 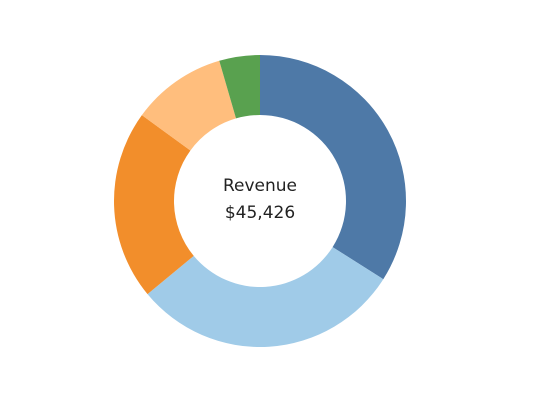 I want to click on center-title: Revenue, so click(x=260, y=186).